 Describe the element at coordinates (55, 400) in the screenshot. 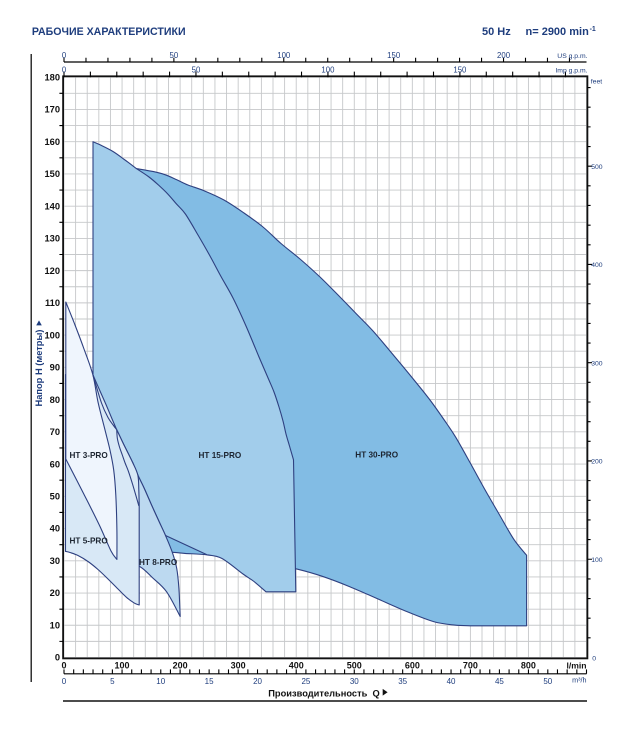

I see `svg-text: 80` at that location.